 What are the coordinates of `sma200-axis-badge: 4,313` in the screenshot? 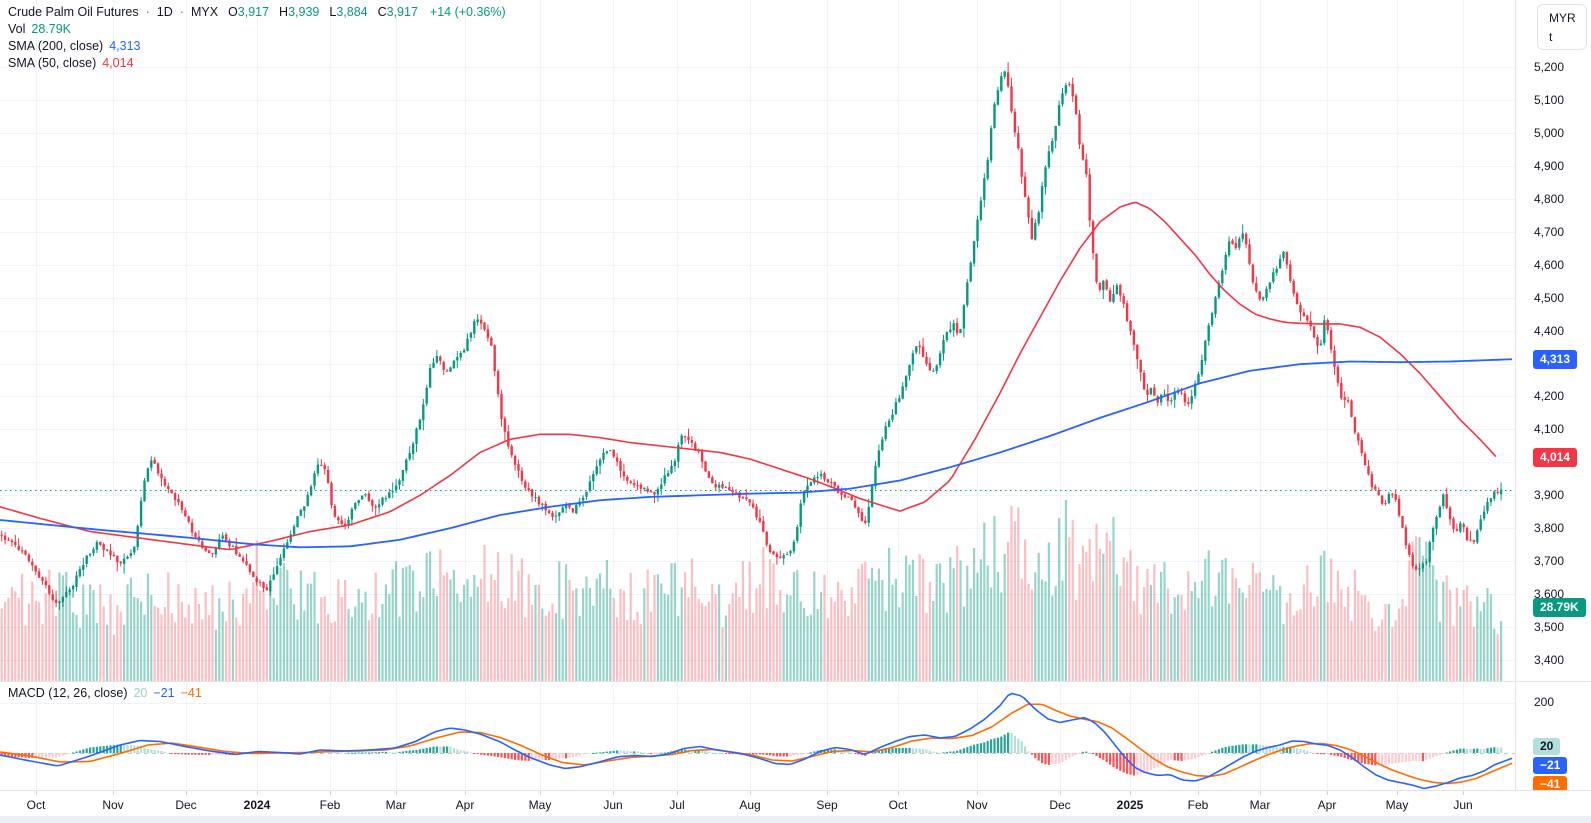 It's located at (1555, 359).